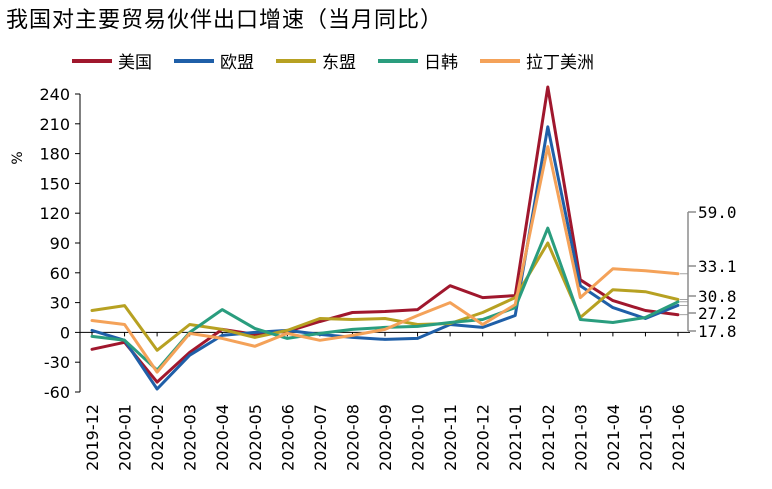 Image resolution: width=772 pixels, height=489 pixels. Describe the element at coordinates (125, 437) in the screenshot. I see `x-tick-label-1: 2020-01` at that location.